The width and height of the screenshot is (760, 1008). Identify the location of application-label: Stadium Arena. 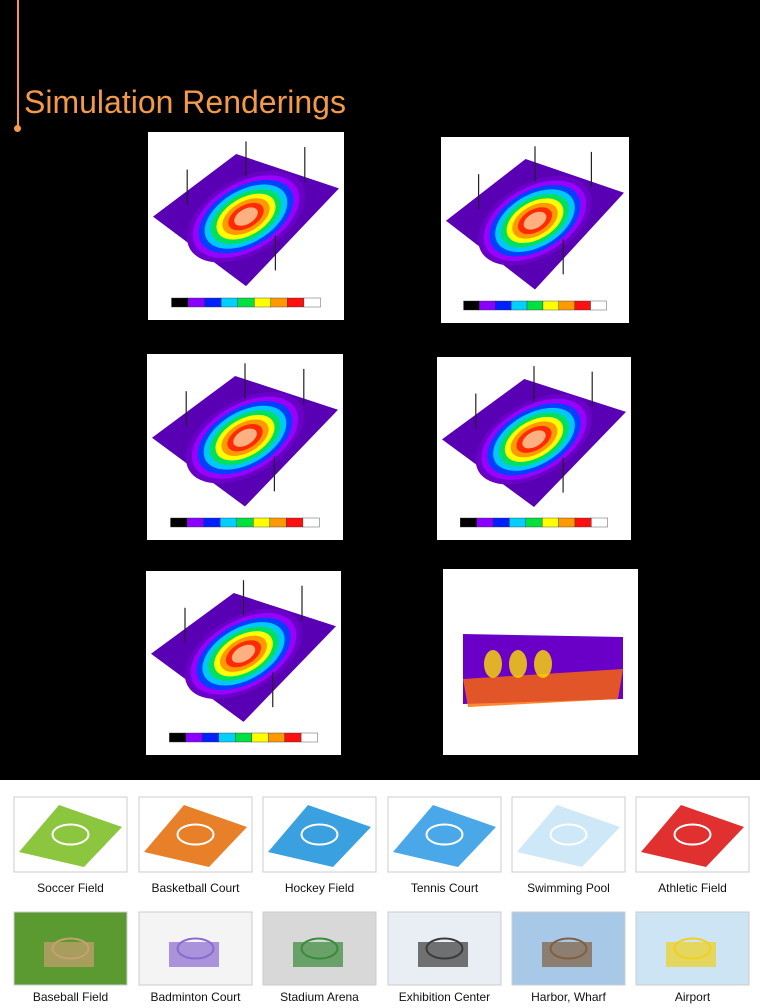
(319, 997).